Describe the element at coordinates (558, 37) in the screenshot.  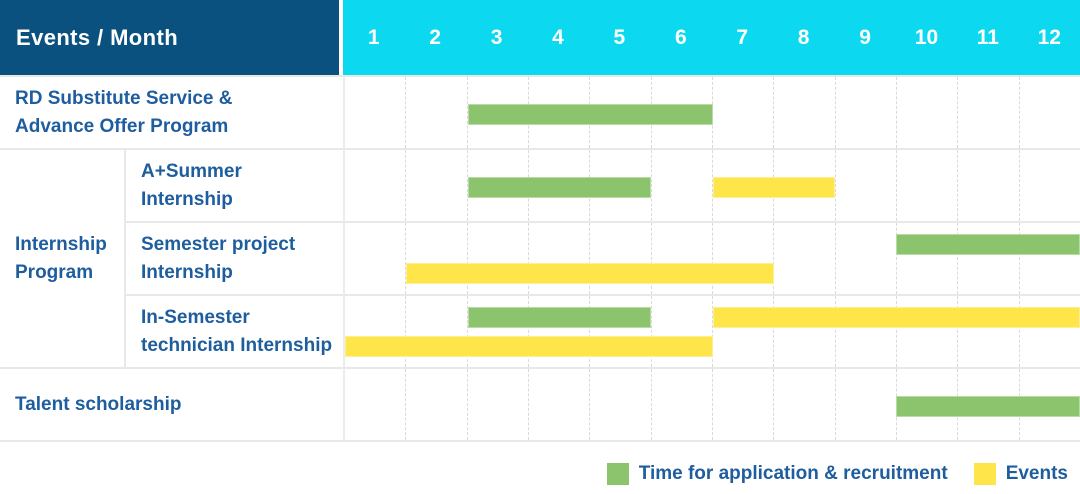
I see `month-header-4: 4` at that location.